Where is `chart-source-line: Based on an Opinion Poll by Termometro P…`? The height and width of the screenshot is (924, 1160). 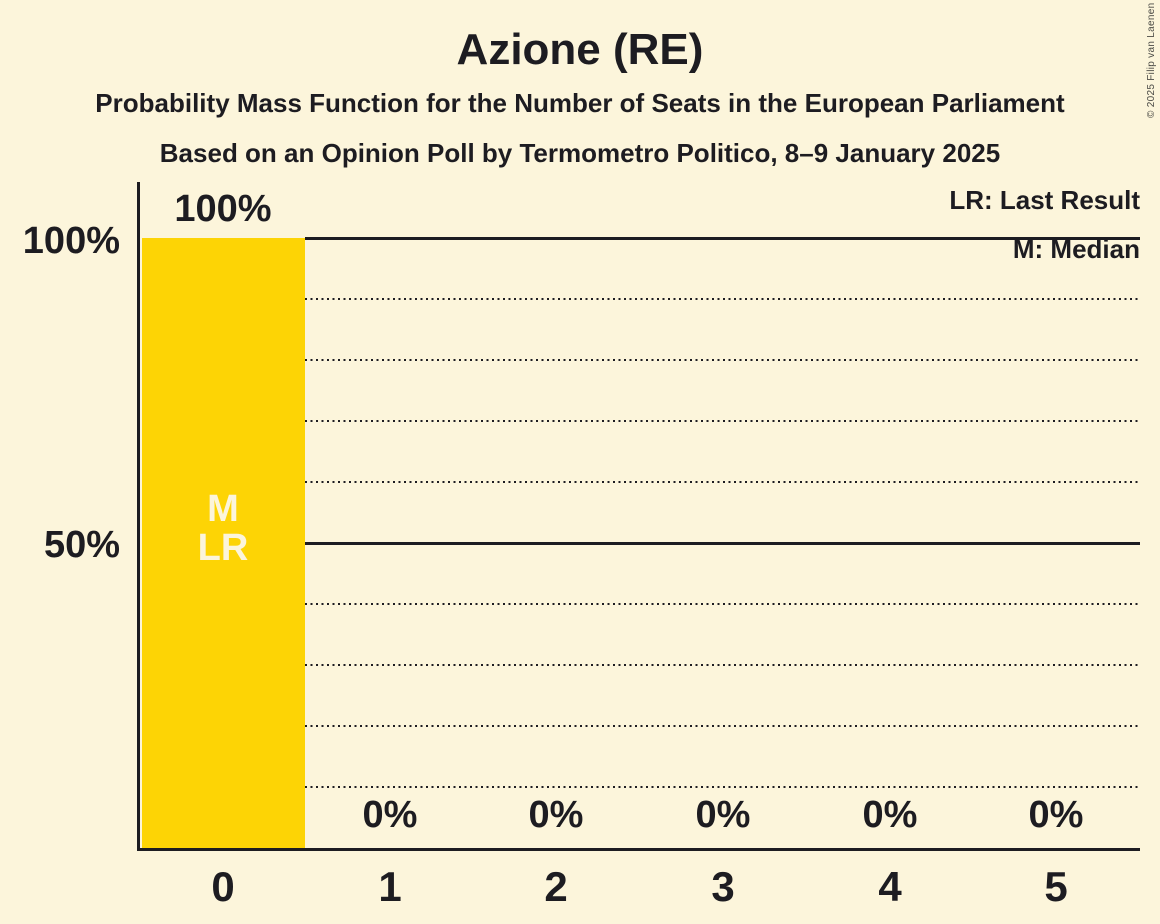 chart-source-line: Based on an Opinion Poll by Termometro P… is located at coordinates (580, 153).